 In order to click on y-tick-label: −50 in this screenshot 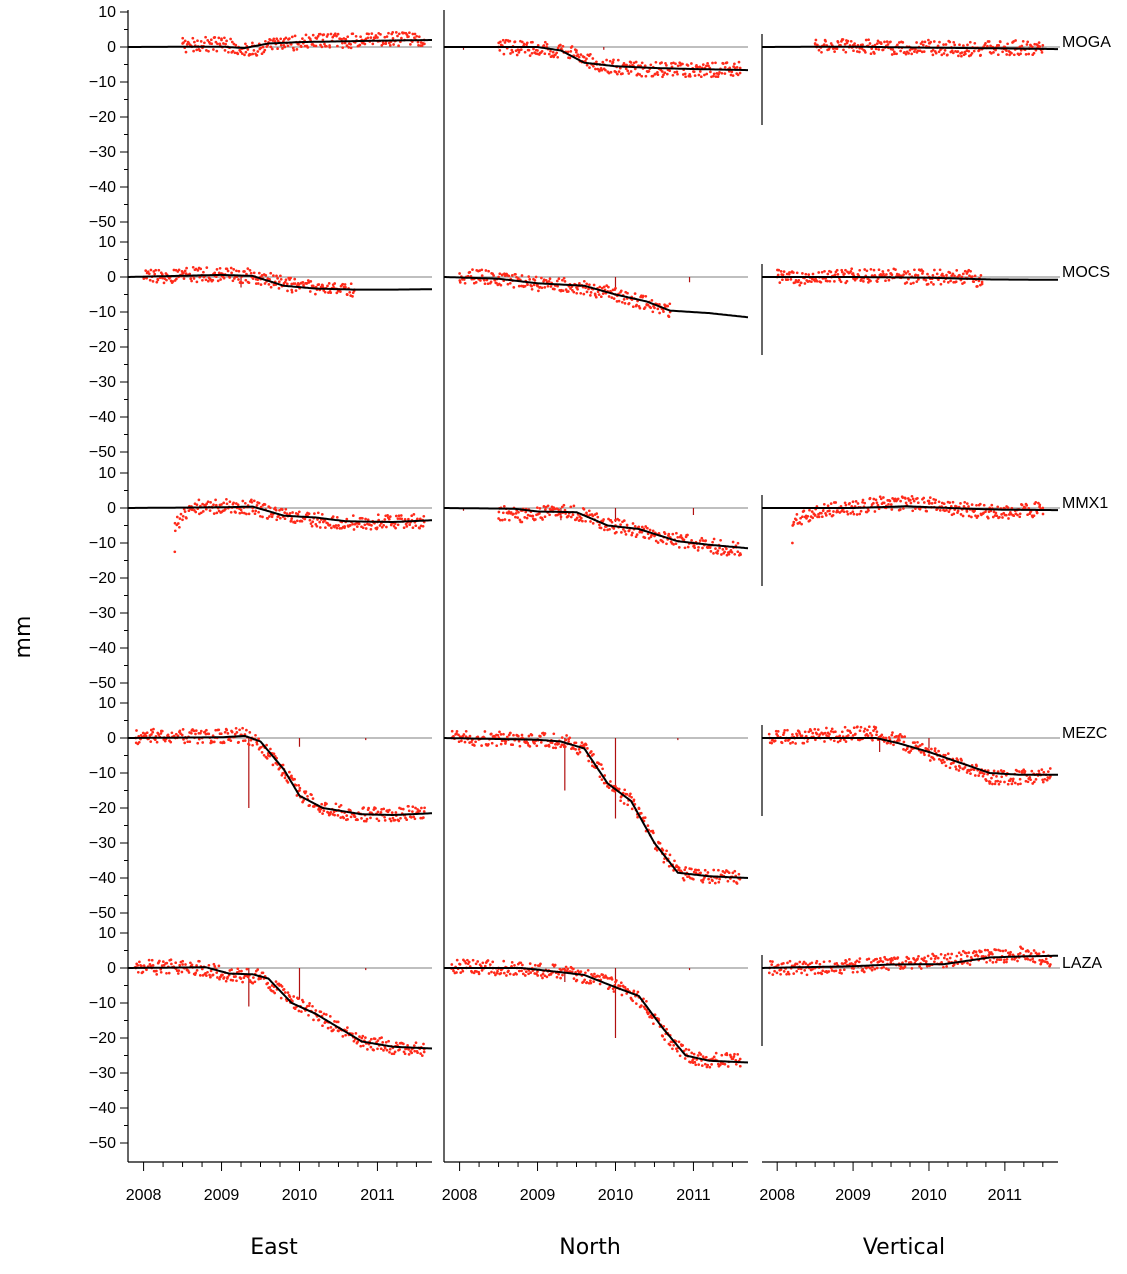, I will do `click(102, 452)`.